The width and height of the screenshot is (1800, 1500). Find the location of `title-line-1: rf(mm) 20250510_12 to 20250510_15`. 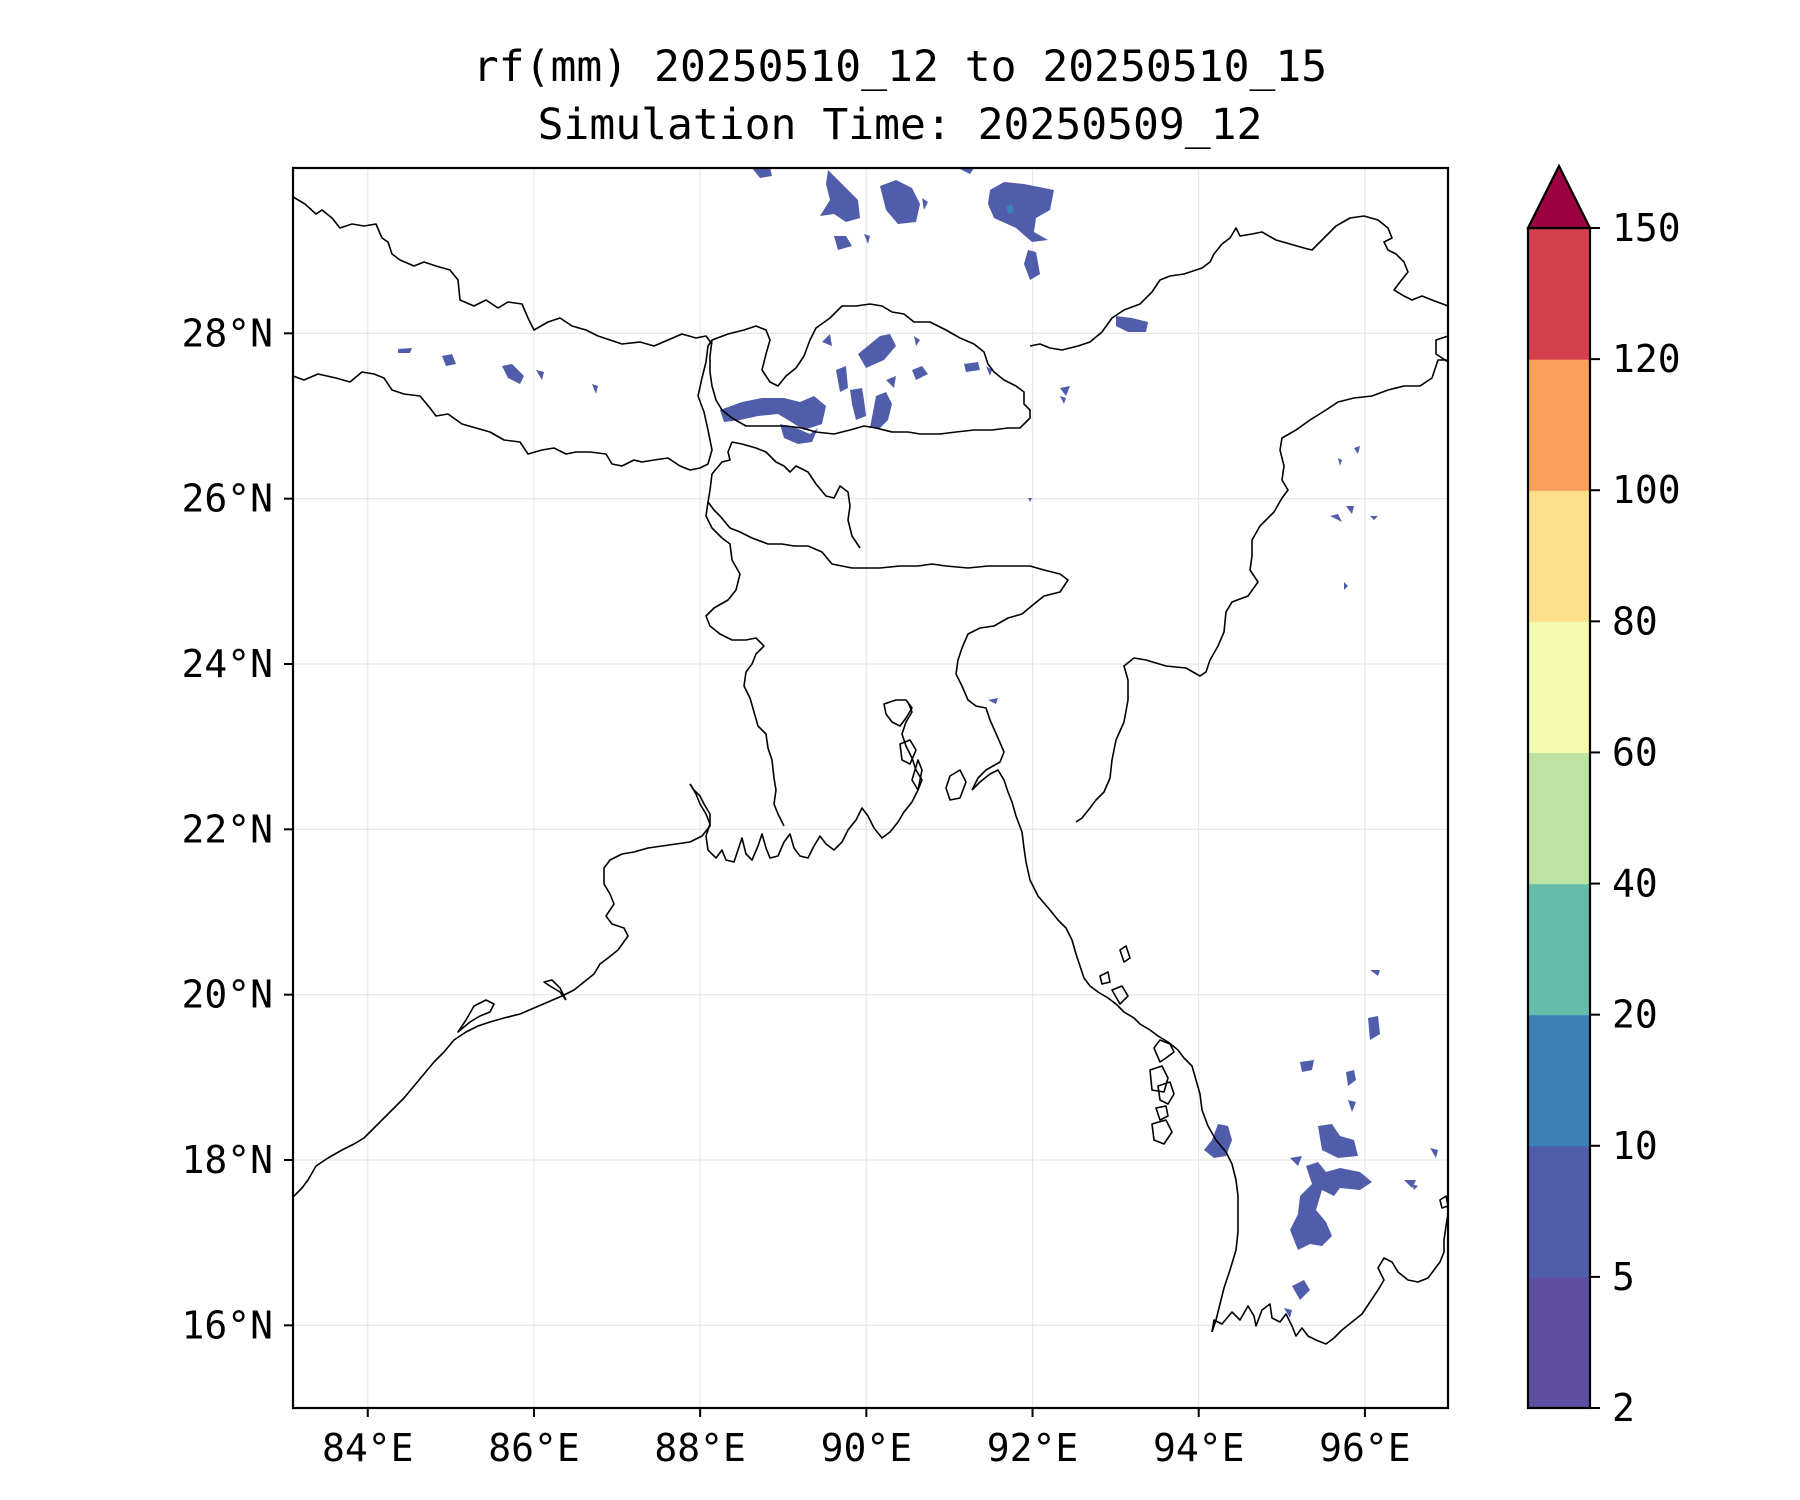

title-line-1: rf(mm) 20250510_12 to 20250510_15 is located at coordinates (900, 67).